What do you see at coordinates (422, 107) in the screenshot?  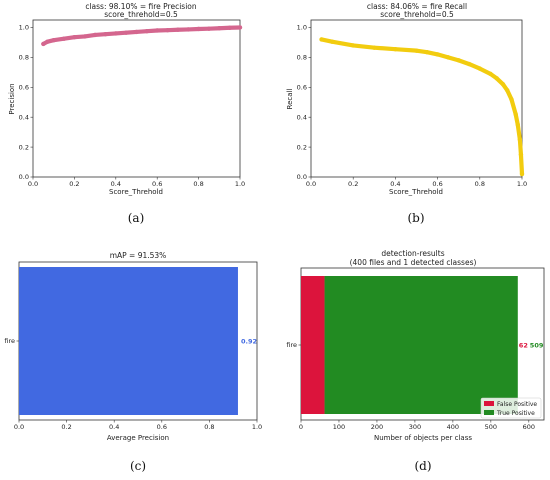 I see `panel-b-series` at bounding box center [422, 107].